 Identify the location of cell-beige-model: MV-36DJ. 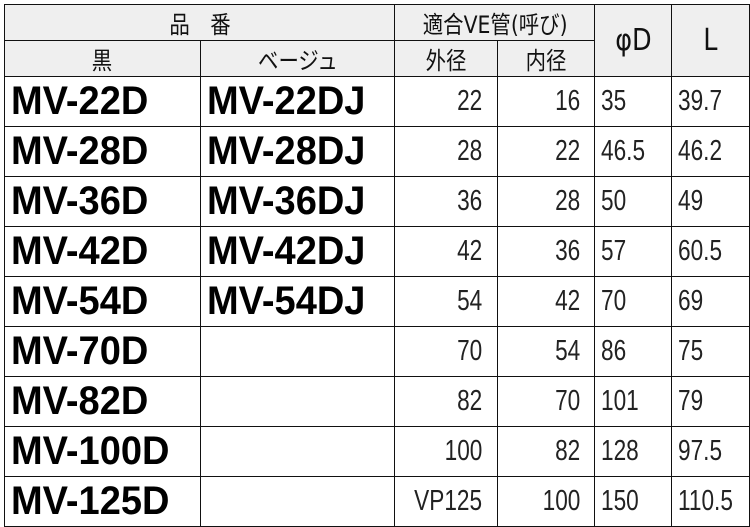
(297, 201).